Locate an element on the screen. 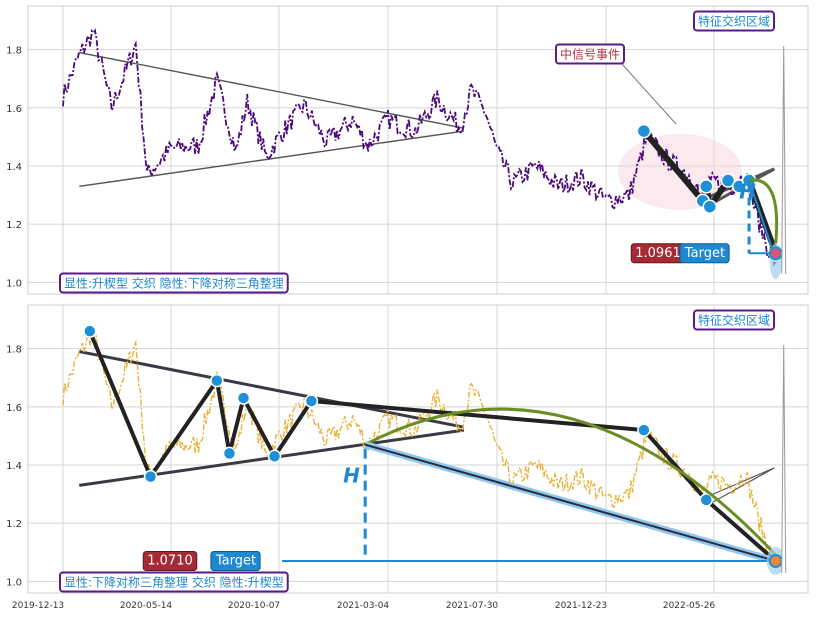 The height and width of the screenshot is (617, 816). price-label: 1.0961 is located at coordinates (658, 253).